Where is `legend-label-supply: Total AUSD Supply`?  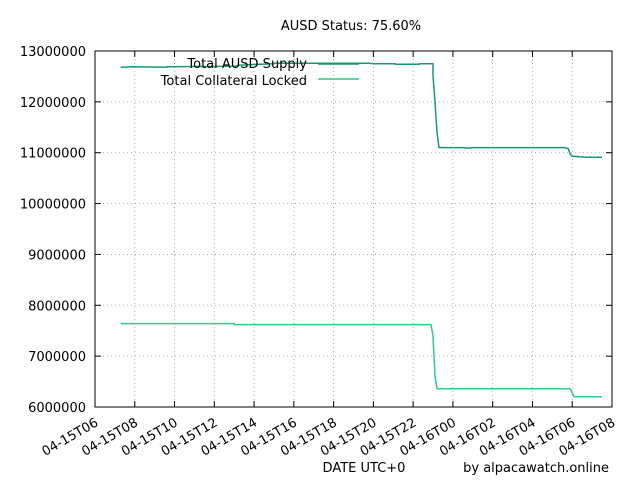 legend-label-supply: Total AUSD Supply is located at coordinates (246, 64).